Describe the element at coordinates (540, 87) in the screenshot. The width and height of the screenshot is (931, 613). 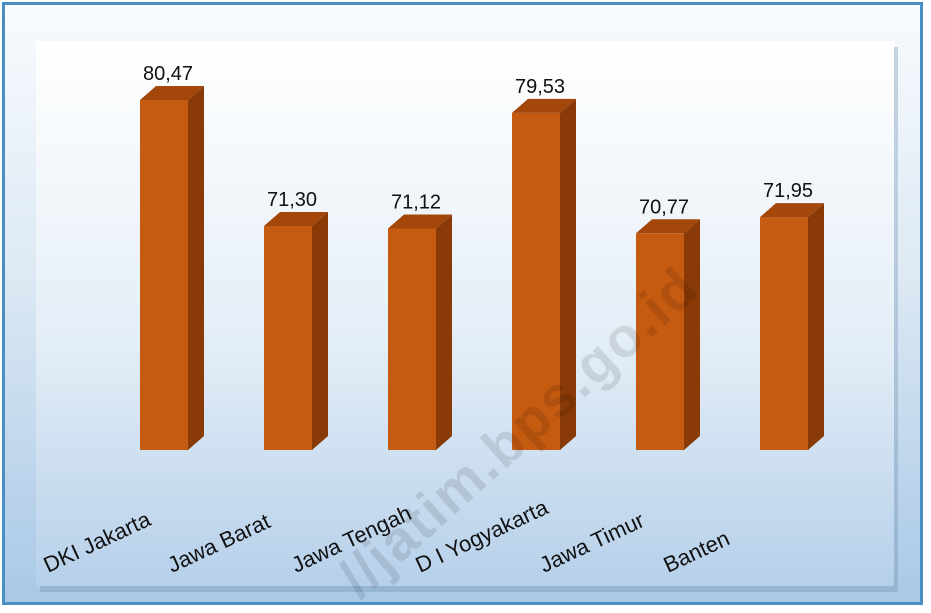
I see `data-label: 79,53` at that location.